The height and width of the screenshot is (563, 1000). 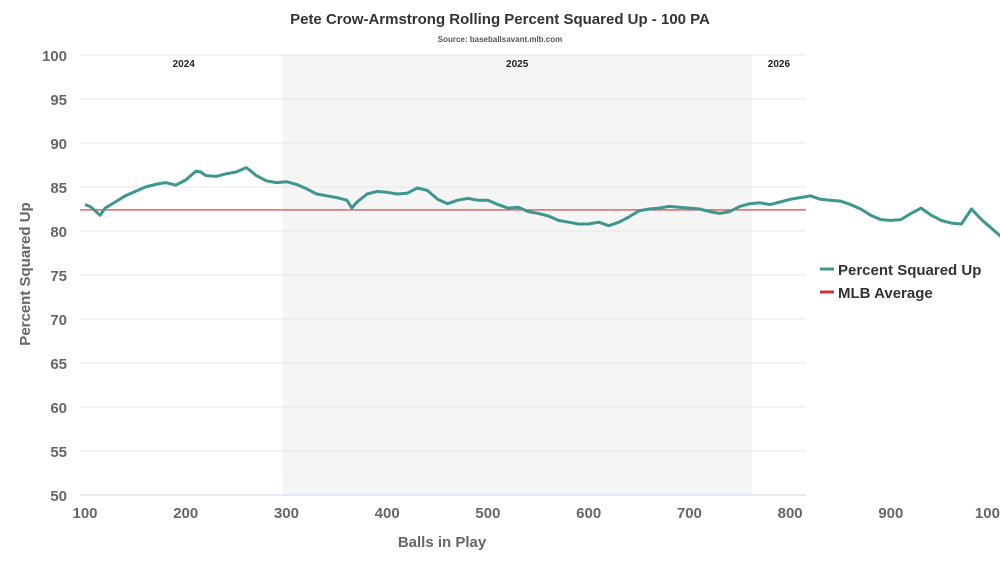 What do you see at coordinates (890, 513) in the screenshot?
I see `x-tick-900: 900` at bounding box center [890, 513].